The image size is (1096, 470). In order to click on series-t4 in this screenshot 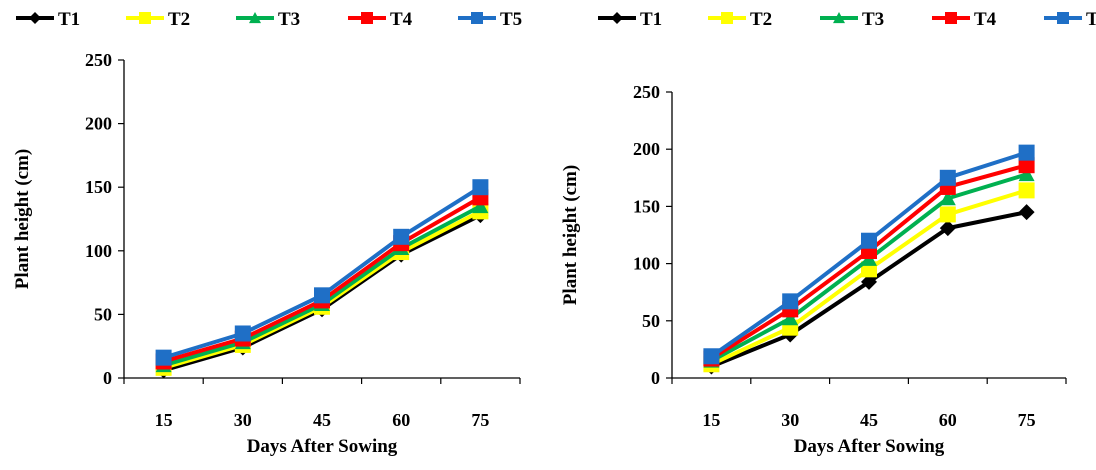, I will do `click(322, 279)`.